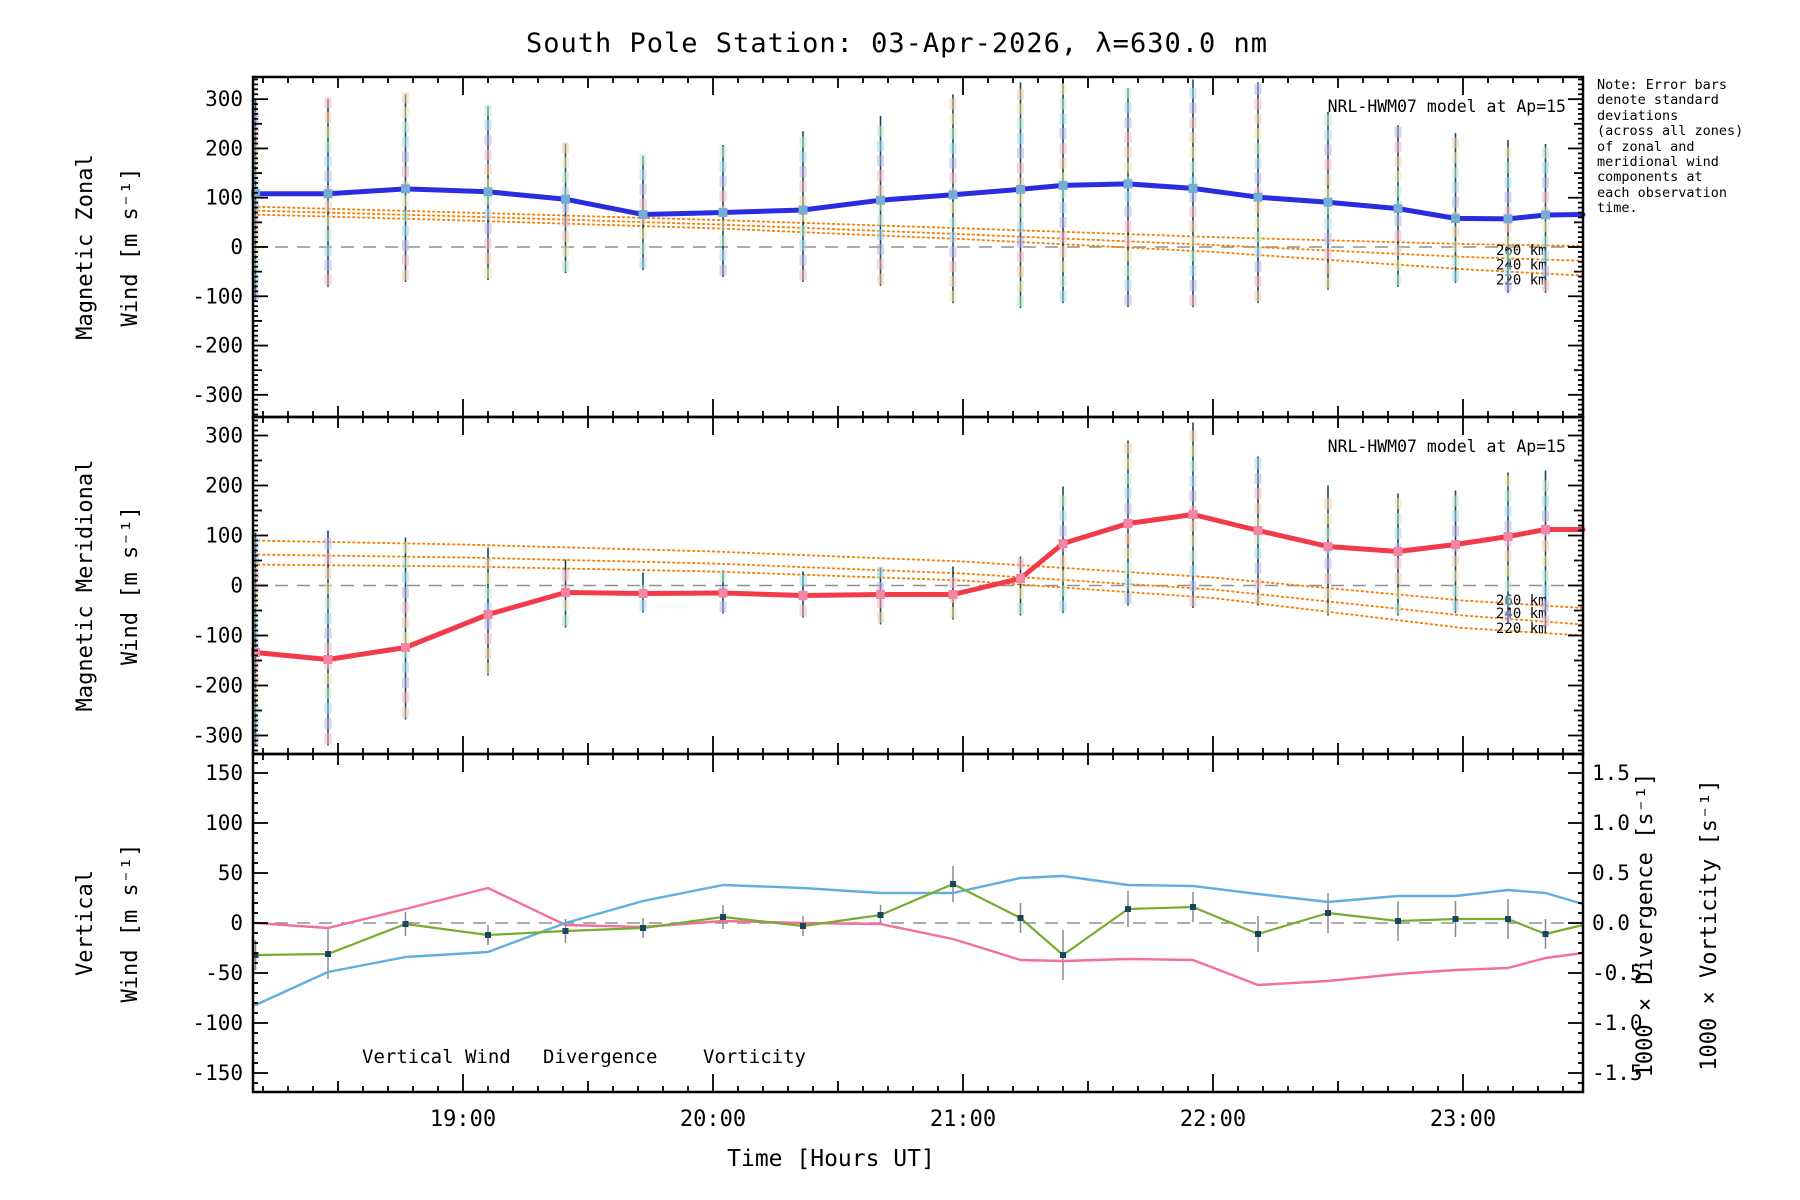 Image resolution: width=1800 pixels, height=1200 pixels. I want to click on model-altitude-label: 220 km, so click(1521, 281).